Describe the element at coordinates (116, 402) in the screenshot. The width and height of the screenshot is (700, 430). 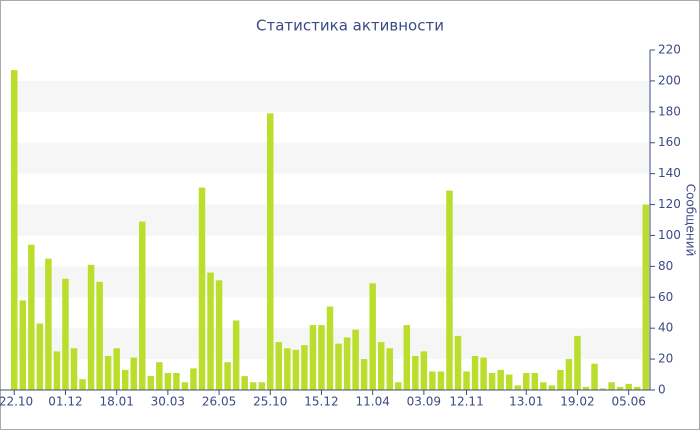
I see `x-tick-label: 18.01` at that location.